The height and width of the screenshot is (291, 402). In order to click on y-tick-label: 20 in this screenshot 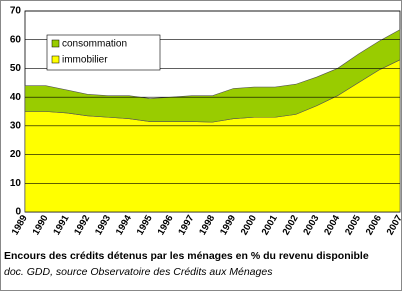, I will do `click(16, 154)`.